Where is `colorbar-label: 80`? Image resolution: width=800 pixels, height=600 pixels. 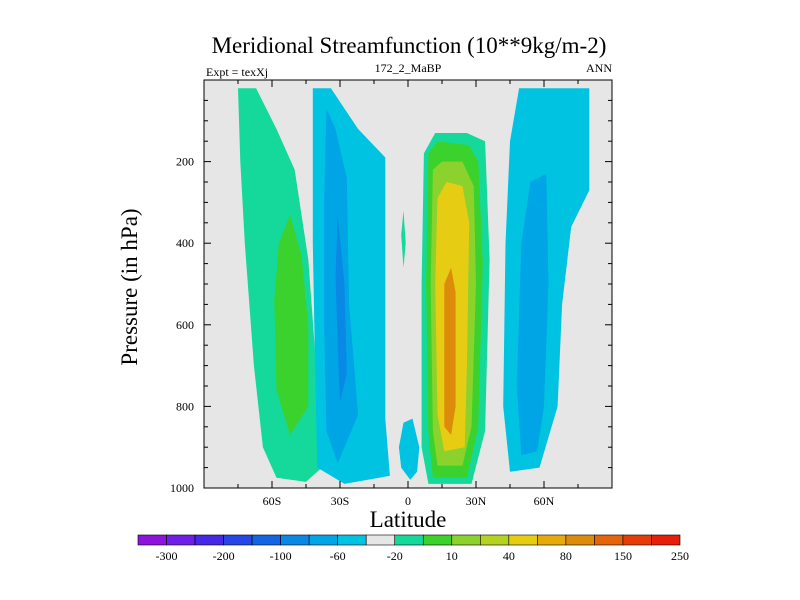 colorbar-label: 80 is located at coordinates (566, 556).